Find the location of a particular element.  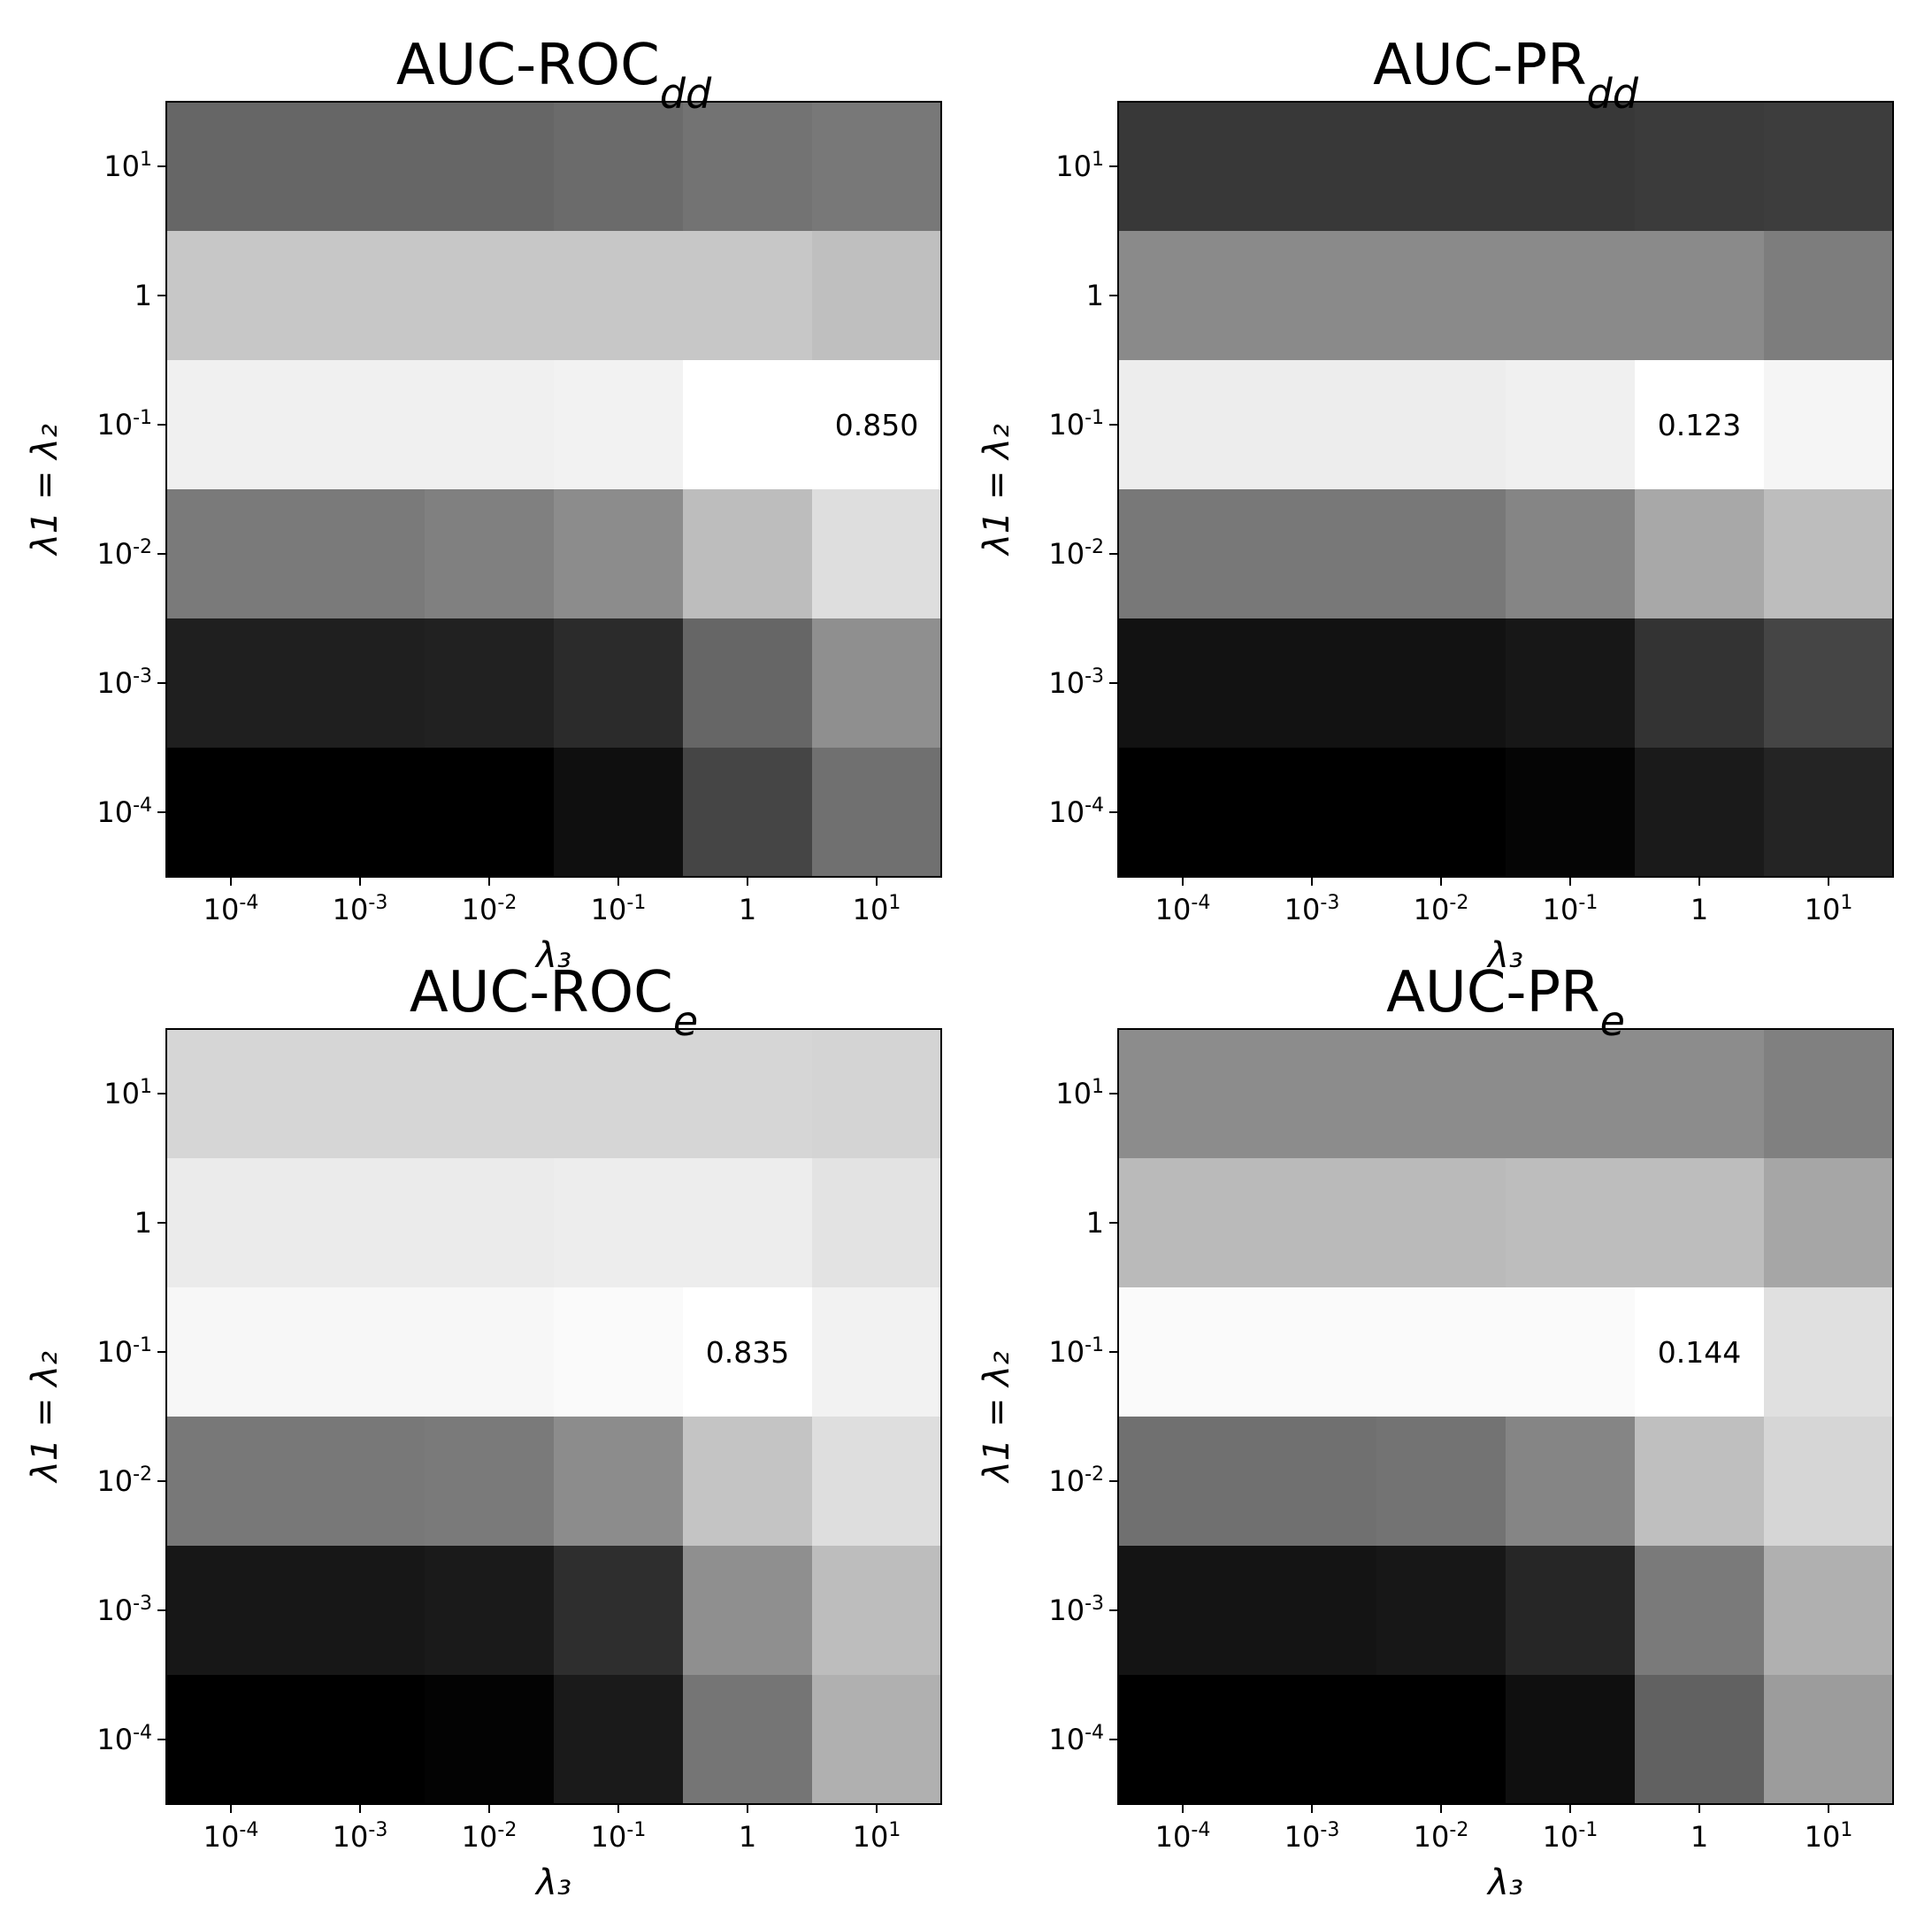

cell-annotation: 0.835 is located at coordinates (747, 1352).